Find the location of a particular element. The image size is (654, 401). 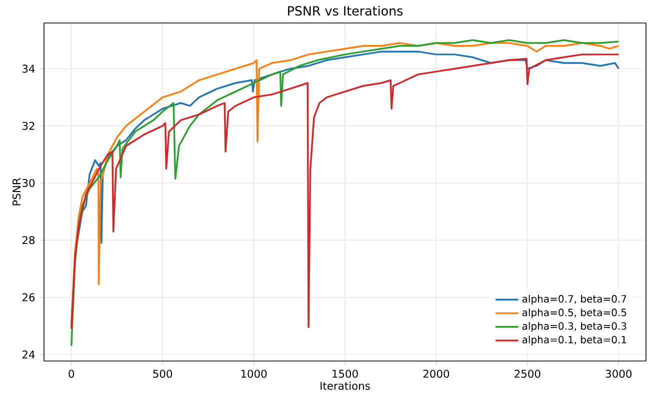

x-tick-label: 1500 is located at coordinates (345, 374).